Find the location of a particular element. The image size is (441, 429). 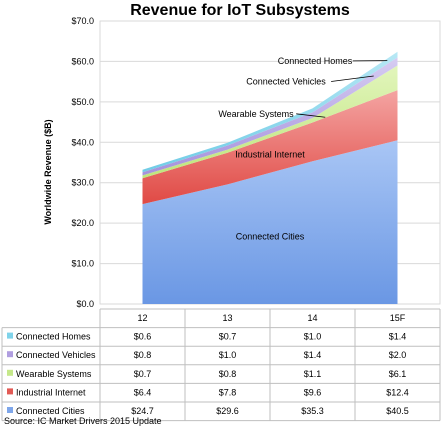

legend-swatch-connected-homes is located at coordinates (10, 335).